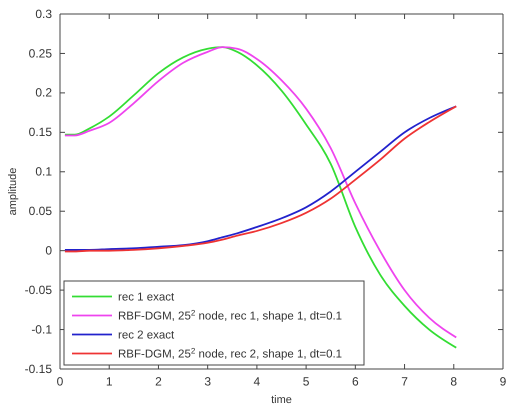 This screenshot has width=517, height=409. Describe the element at coordinates (158, 381) in the screenshot. I see `x-tick-label: 2` at that location.